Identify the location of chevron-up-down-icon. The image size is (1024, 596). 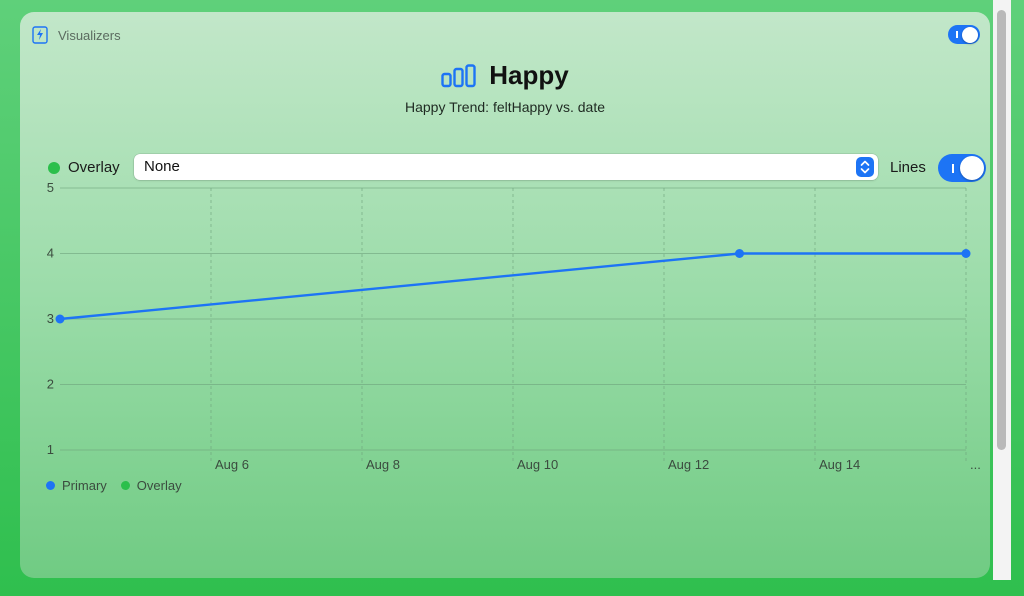
(865, 167).